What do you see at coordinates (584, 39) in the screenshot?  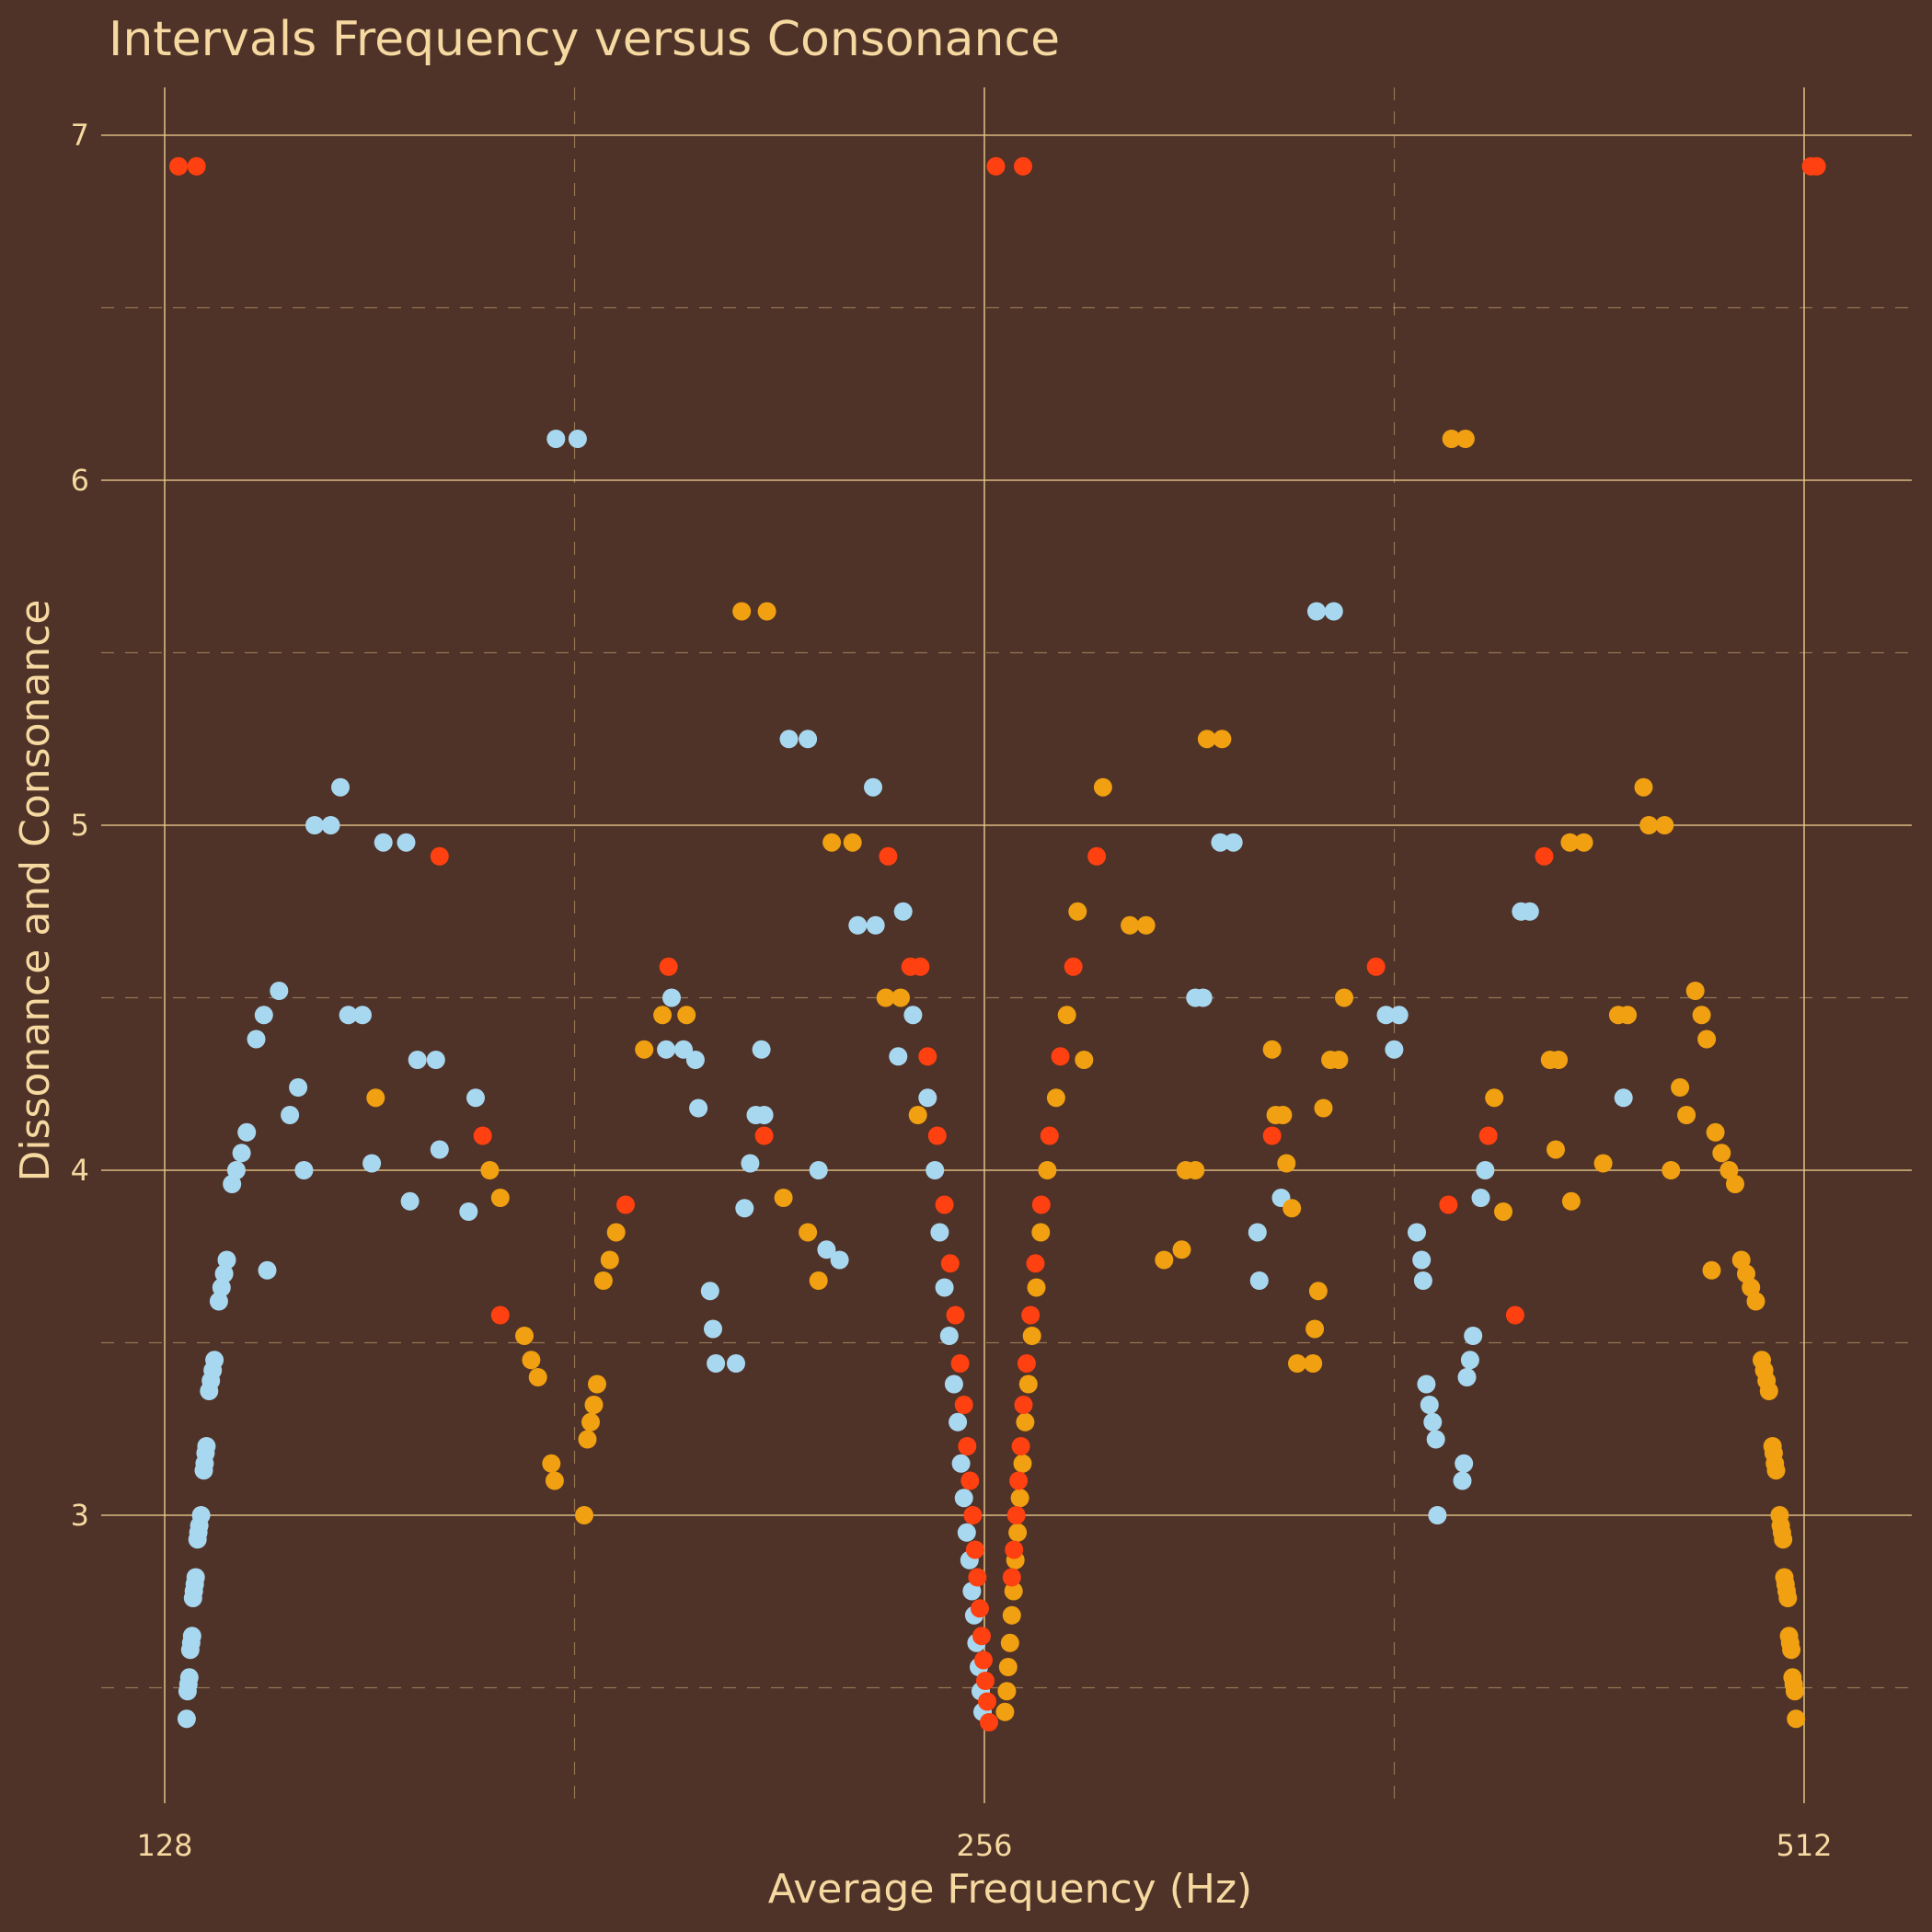 I see `chart-title: Intervals Frequency versus Consonance` at bounding box center [584, 39].